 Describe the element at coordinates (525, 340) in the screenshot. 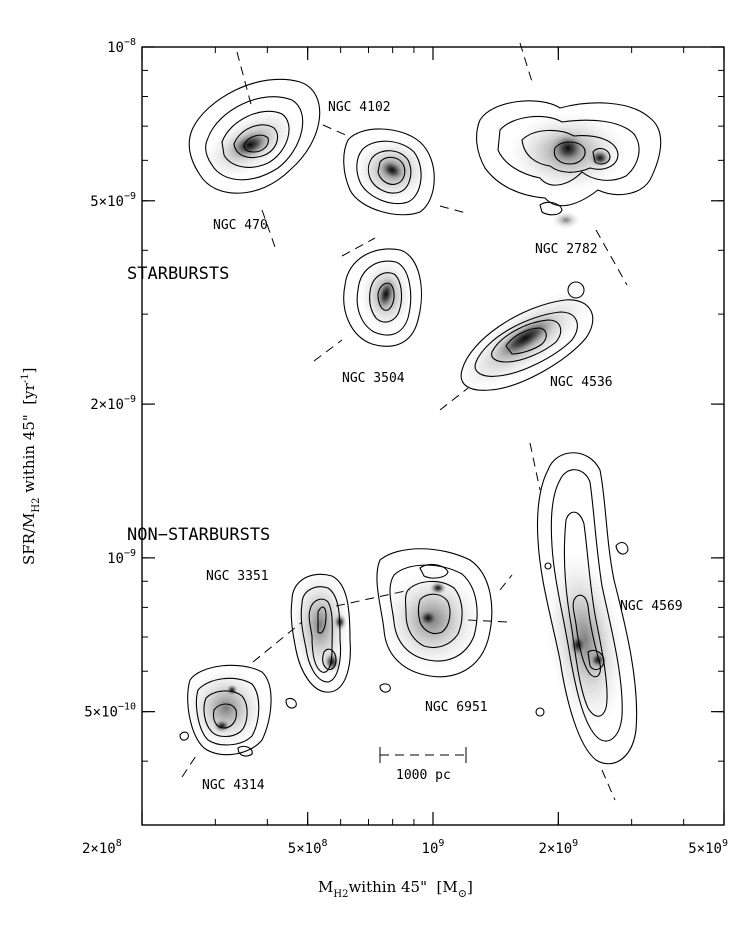

I see `galaxy-map-ngc4536` at that location.